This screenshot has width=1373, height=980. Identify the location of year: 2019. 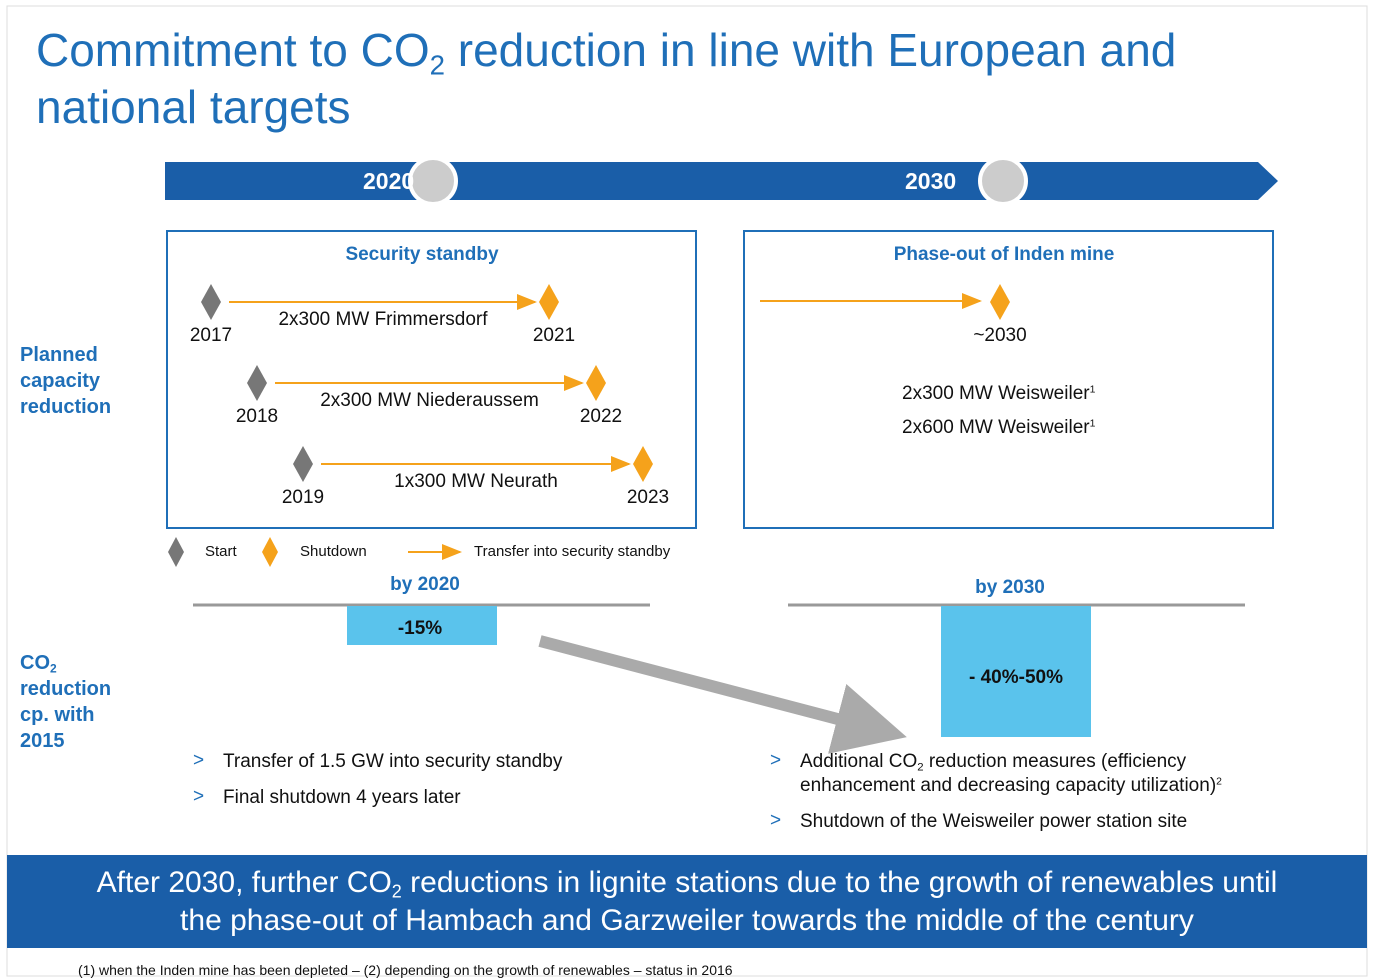
(303, 497).